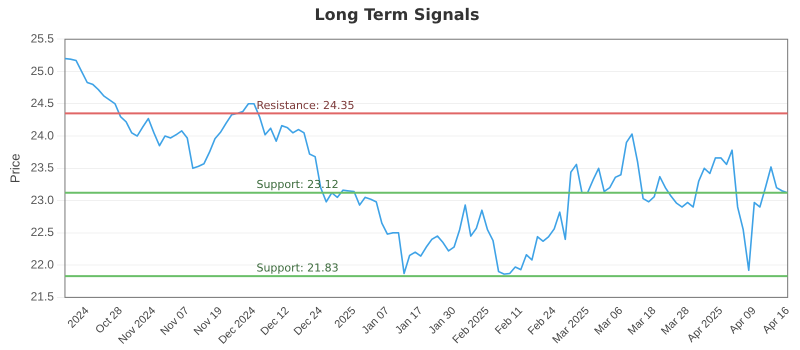  I want to click on y-tick-label: 24.5, so click(42, 103).